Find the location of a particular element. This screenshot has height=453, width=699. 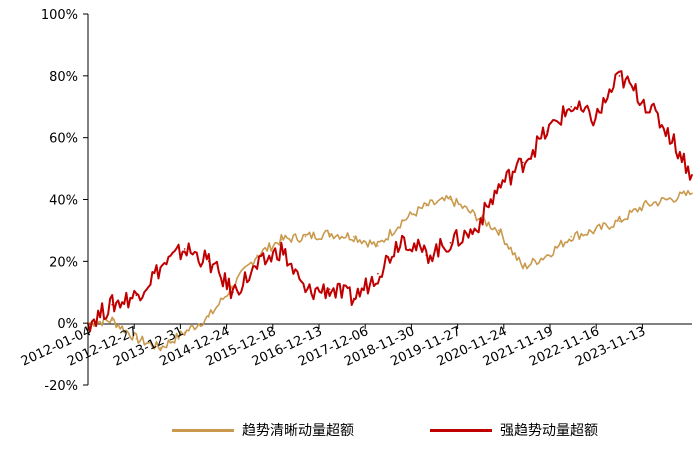

legend-swatch-trend-clear is located at coordinates (203, 430).